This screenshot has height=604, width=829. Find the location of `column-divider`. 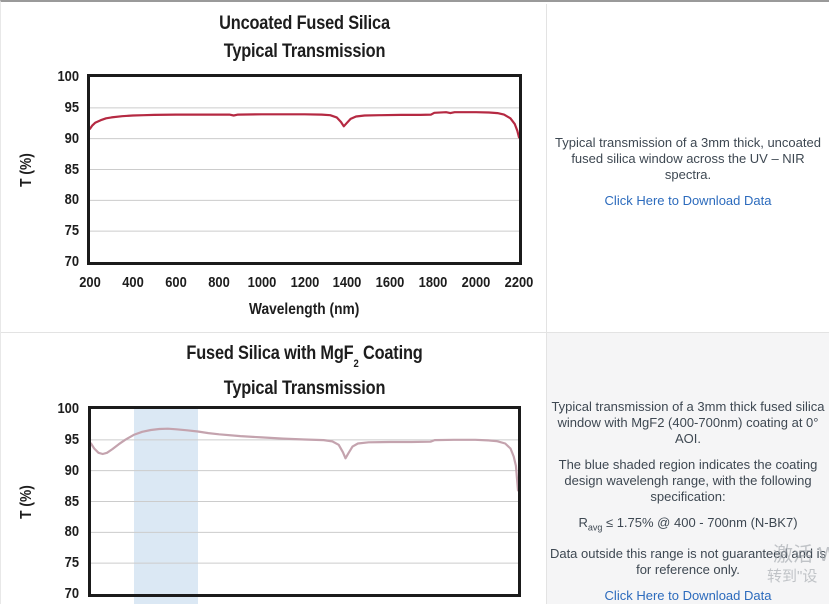

column-divider is located at coordinates (546, 304).